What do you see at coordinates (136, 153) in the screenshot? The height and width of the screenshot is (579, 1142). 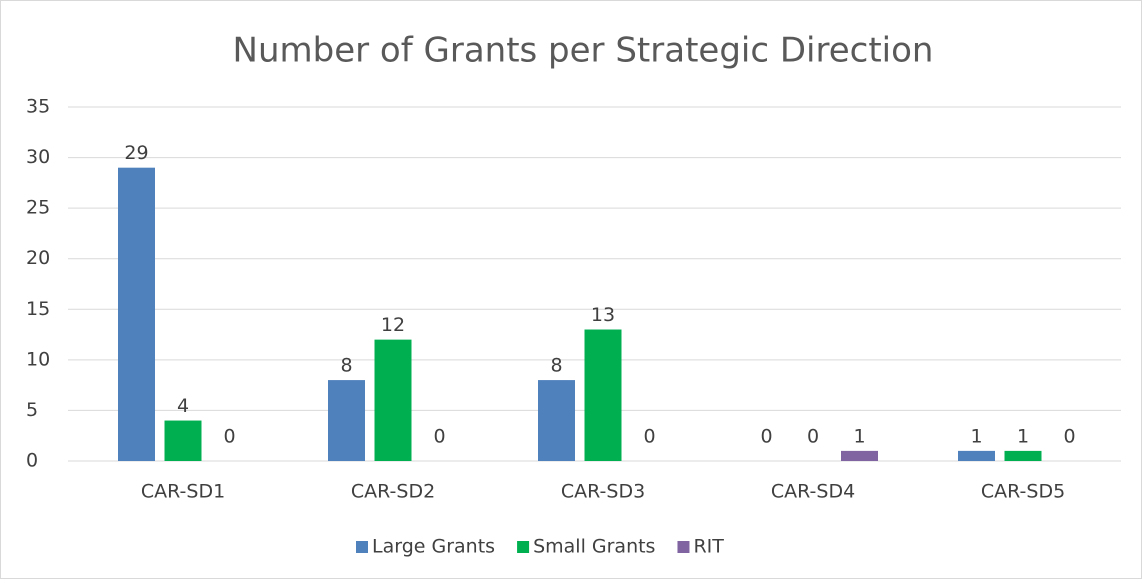 I see `value-label: 29` at bounding box center [136, 153].